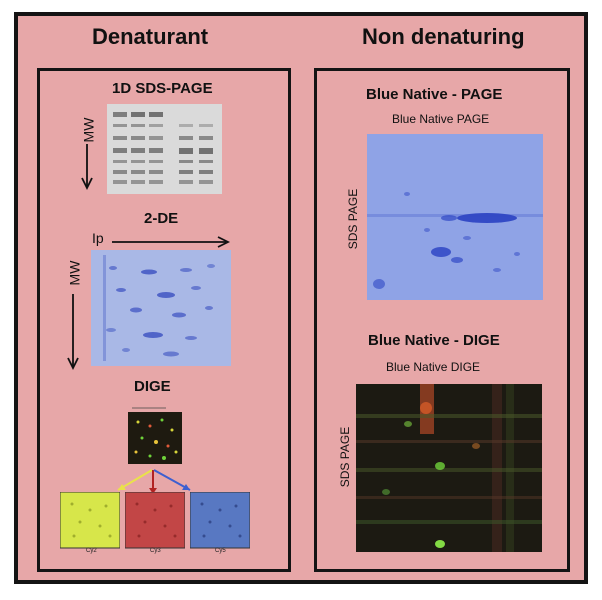 Image resolution: width=602 pixels, height=600 pixels. What do you see at coordinates (434, 340) in the screenshot?
I see `bn-dige-title: Blue Native - DIGE` at bounding box center [434, 340].